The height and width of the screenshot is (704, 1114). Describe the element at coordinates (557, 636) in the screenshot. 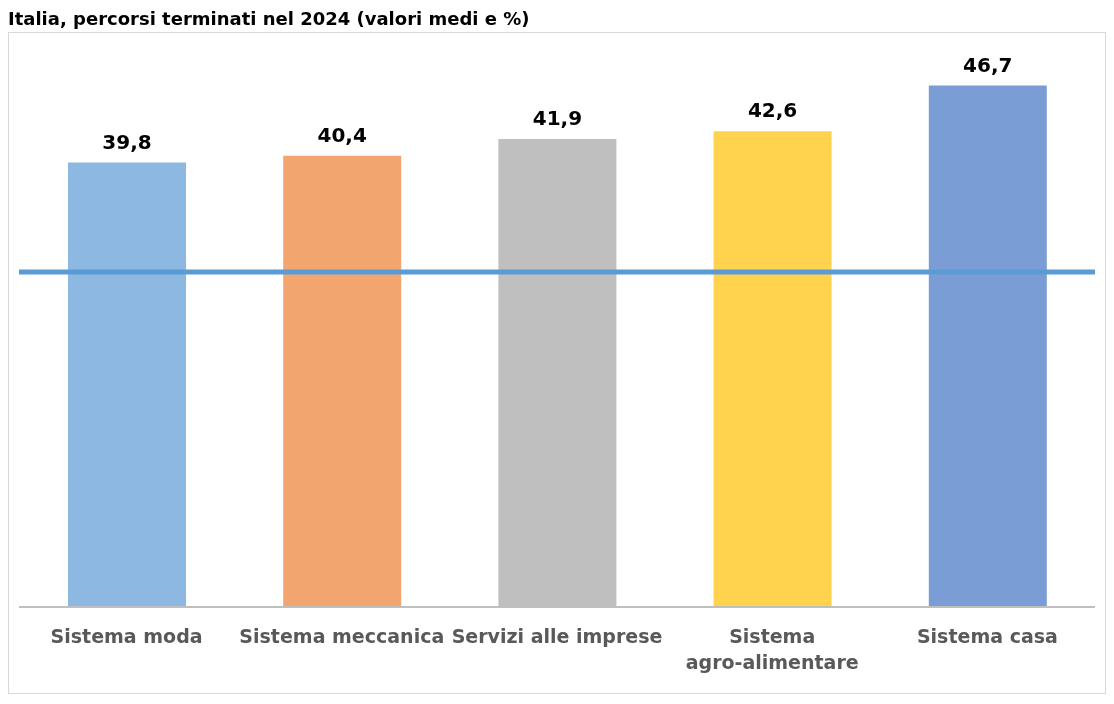

I see `x-tick-label: Servizi alle imprese` at that location.